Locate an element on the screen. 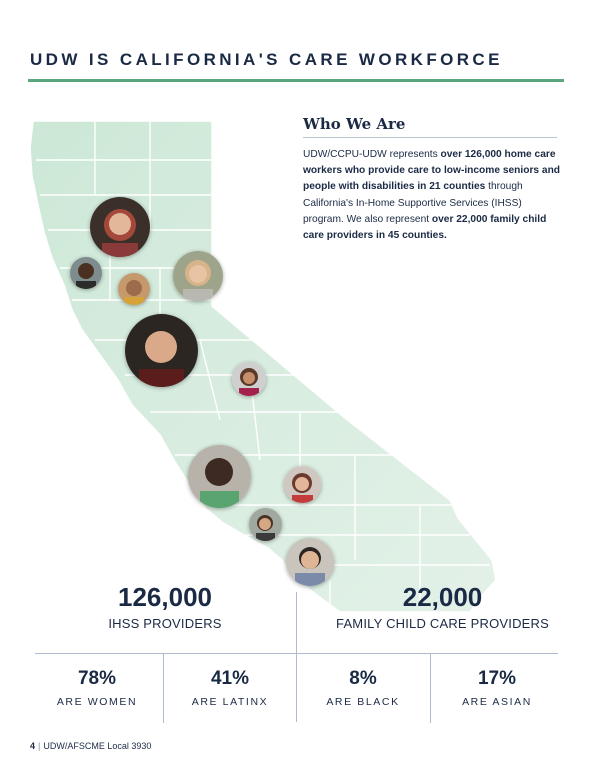  total-childcare-stat: 22,000 FAMILY CHILD CARE PROVIDERS is located at coordinates (442, 606).